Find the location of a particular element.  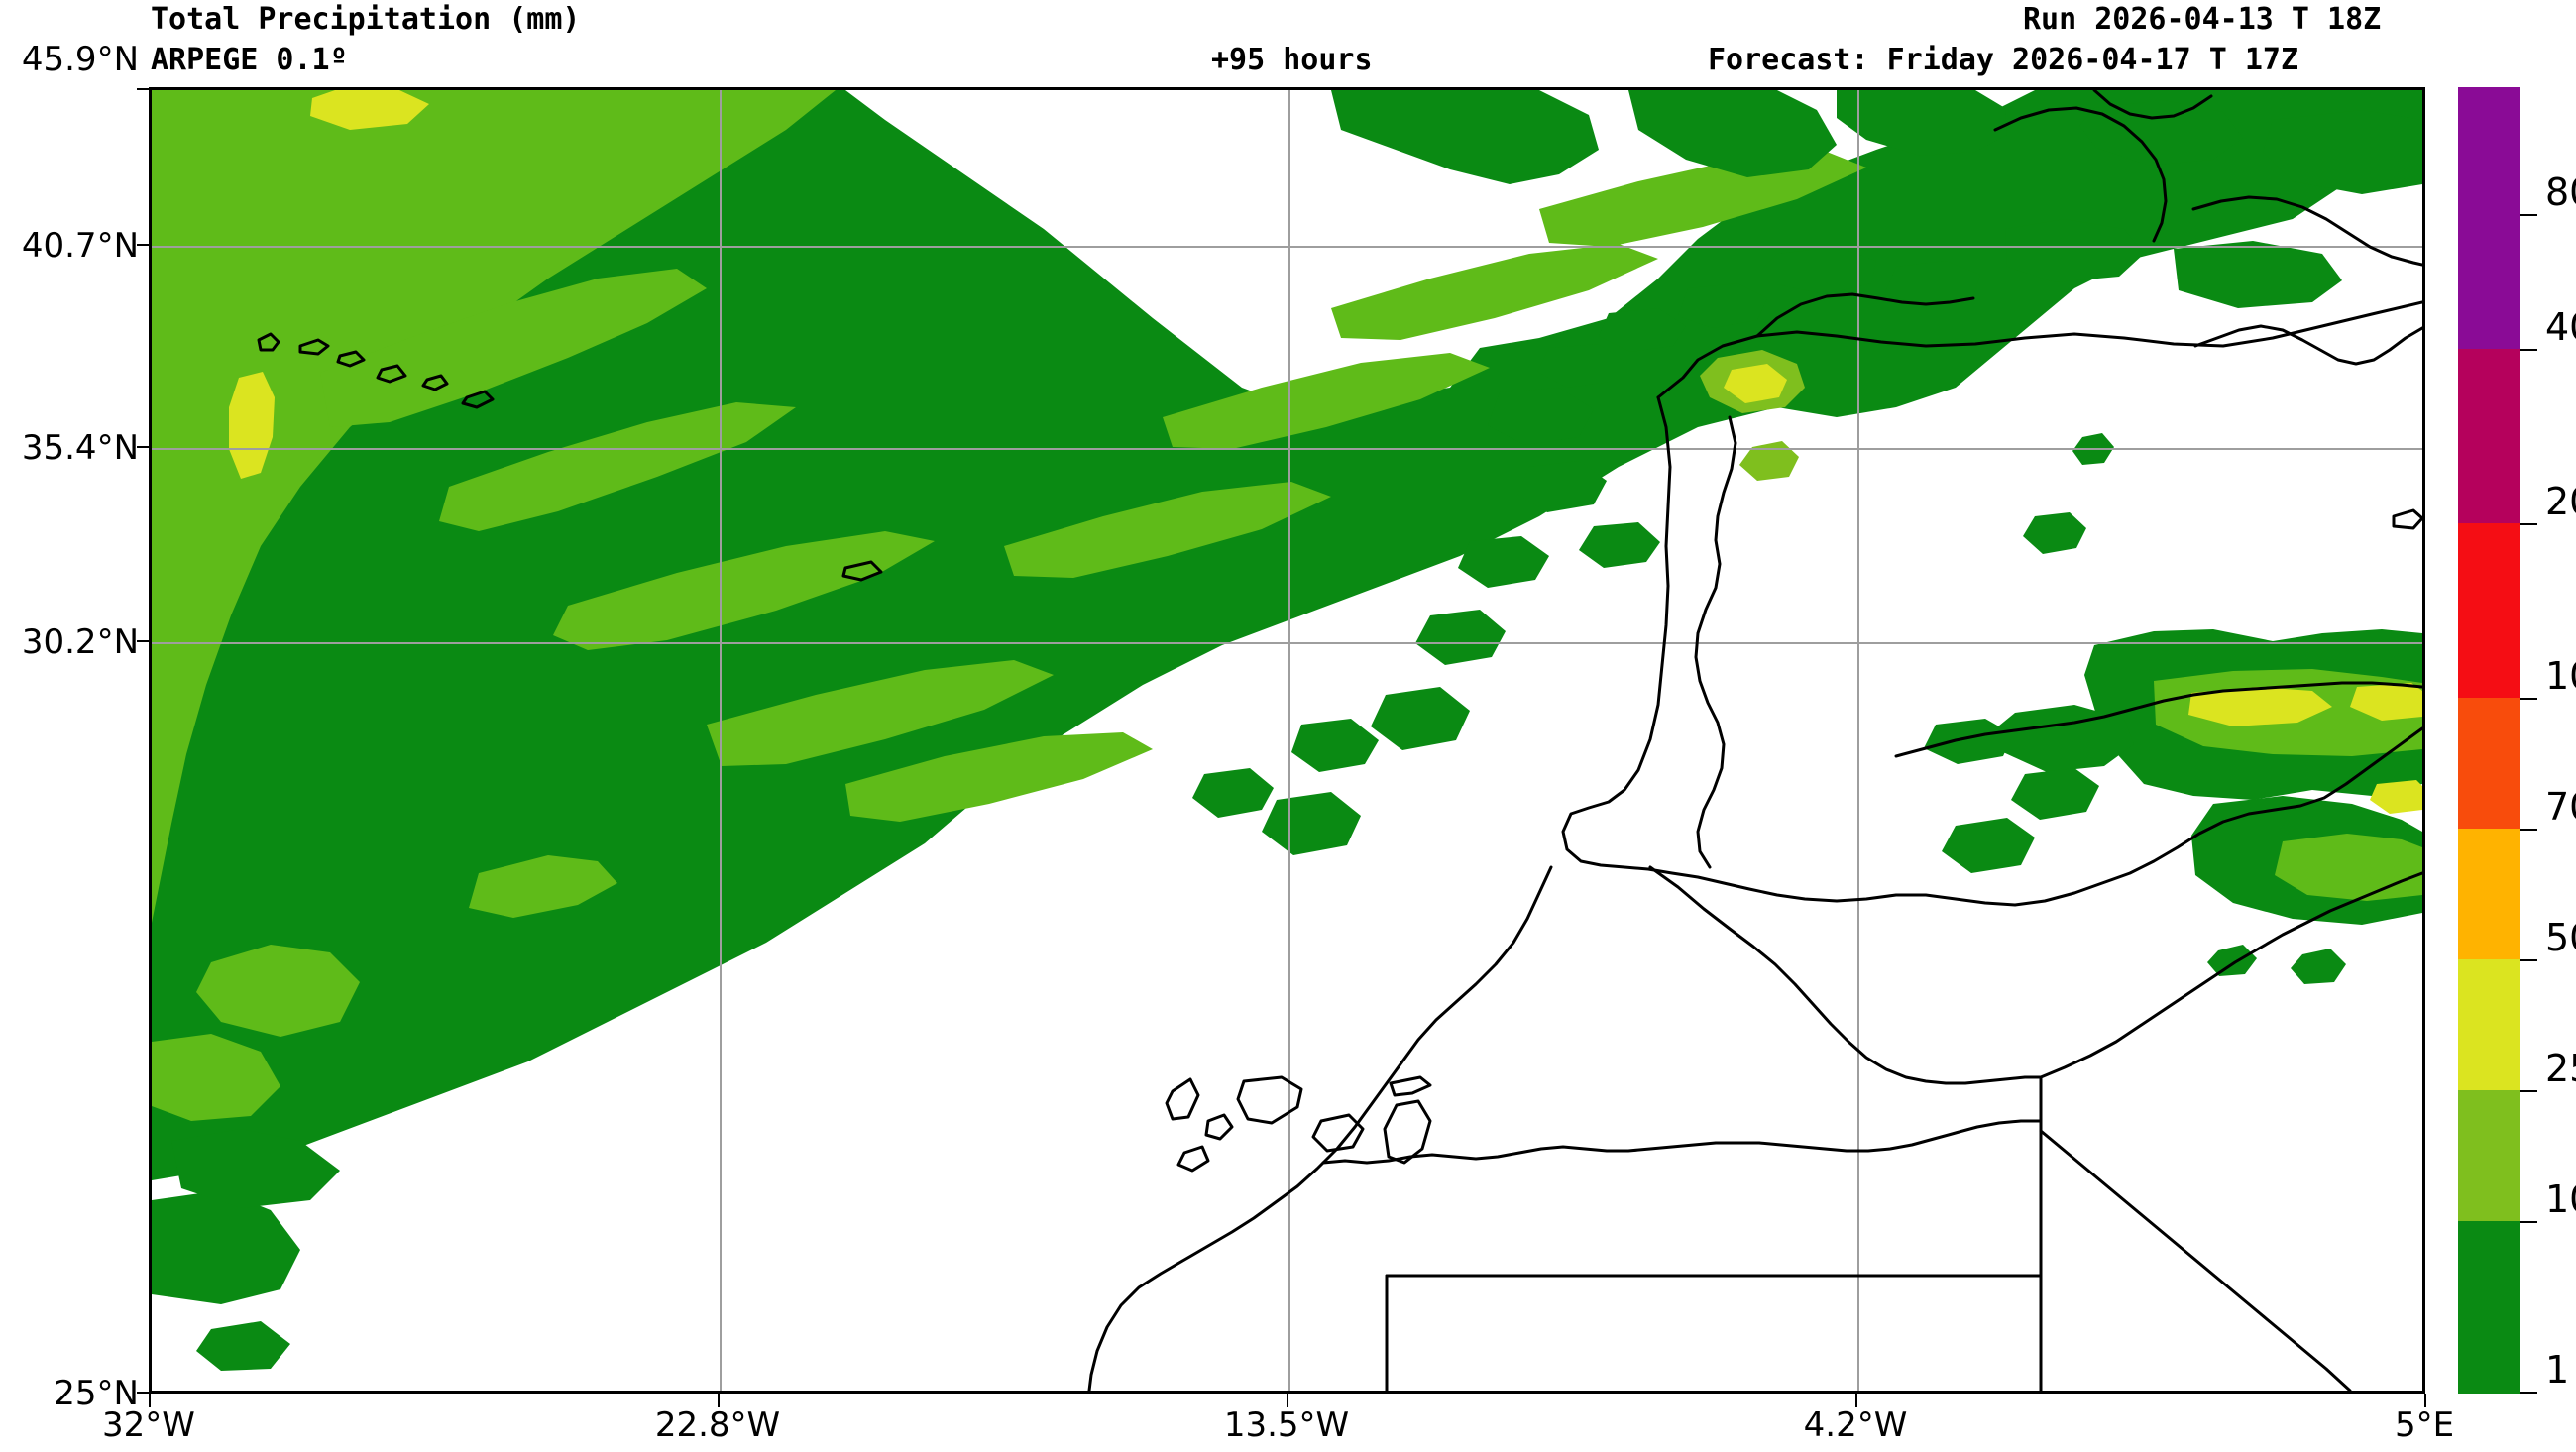

page-title: Total Precipitation (mm) is located at coordinates (366, 19).